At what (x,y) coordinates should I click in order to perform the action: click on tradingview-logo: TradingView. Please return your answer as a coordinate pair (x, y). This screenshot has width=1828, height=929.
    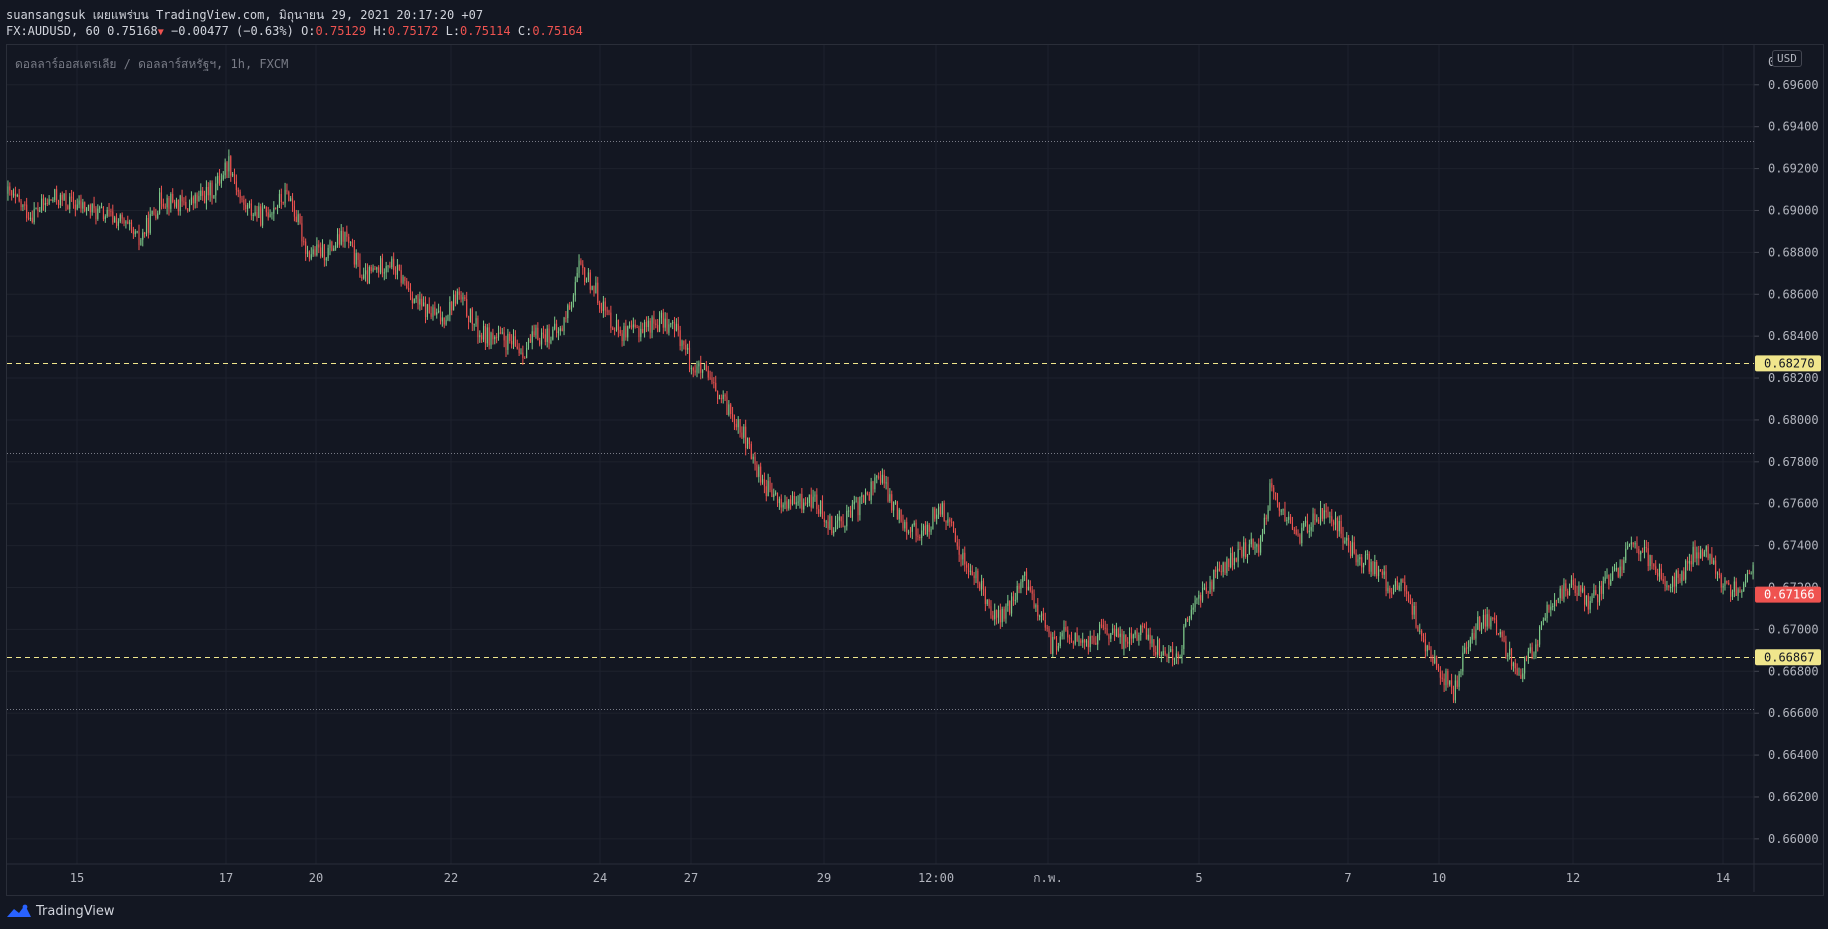
    Looking at the image, I should click on (60, 911).